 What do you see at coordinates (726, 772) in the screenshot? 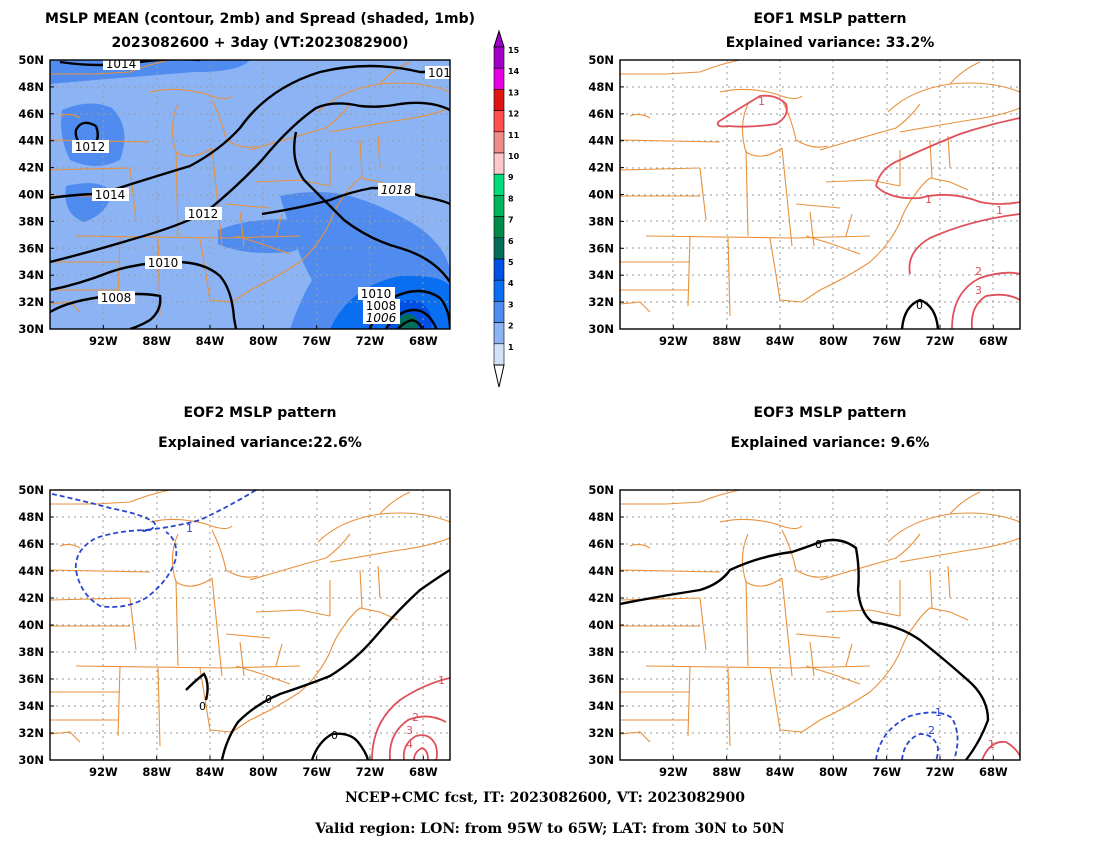
I see `eof3-lon-tick: 88W` at bounding box center [726, 772].